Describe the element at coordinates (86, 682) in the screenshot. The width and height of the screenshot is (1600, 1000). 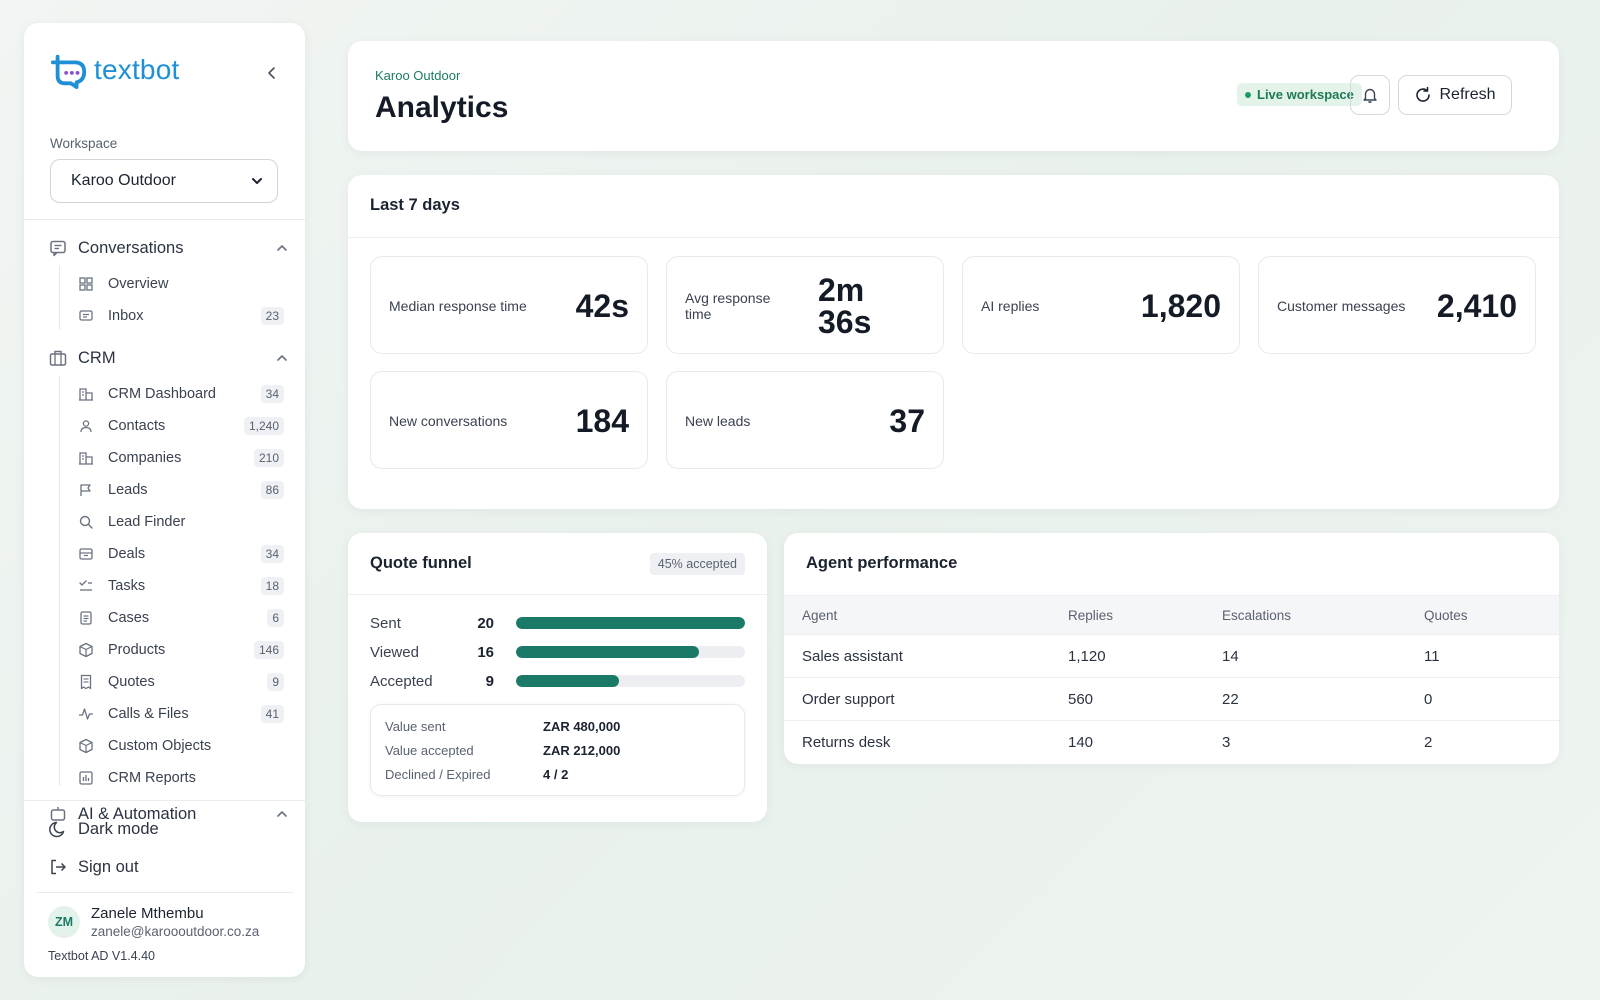
I see `receipt-icon` at that location.